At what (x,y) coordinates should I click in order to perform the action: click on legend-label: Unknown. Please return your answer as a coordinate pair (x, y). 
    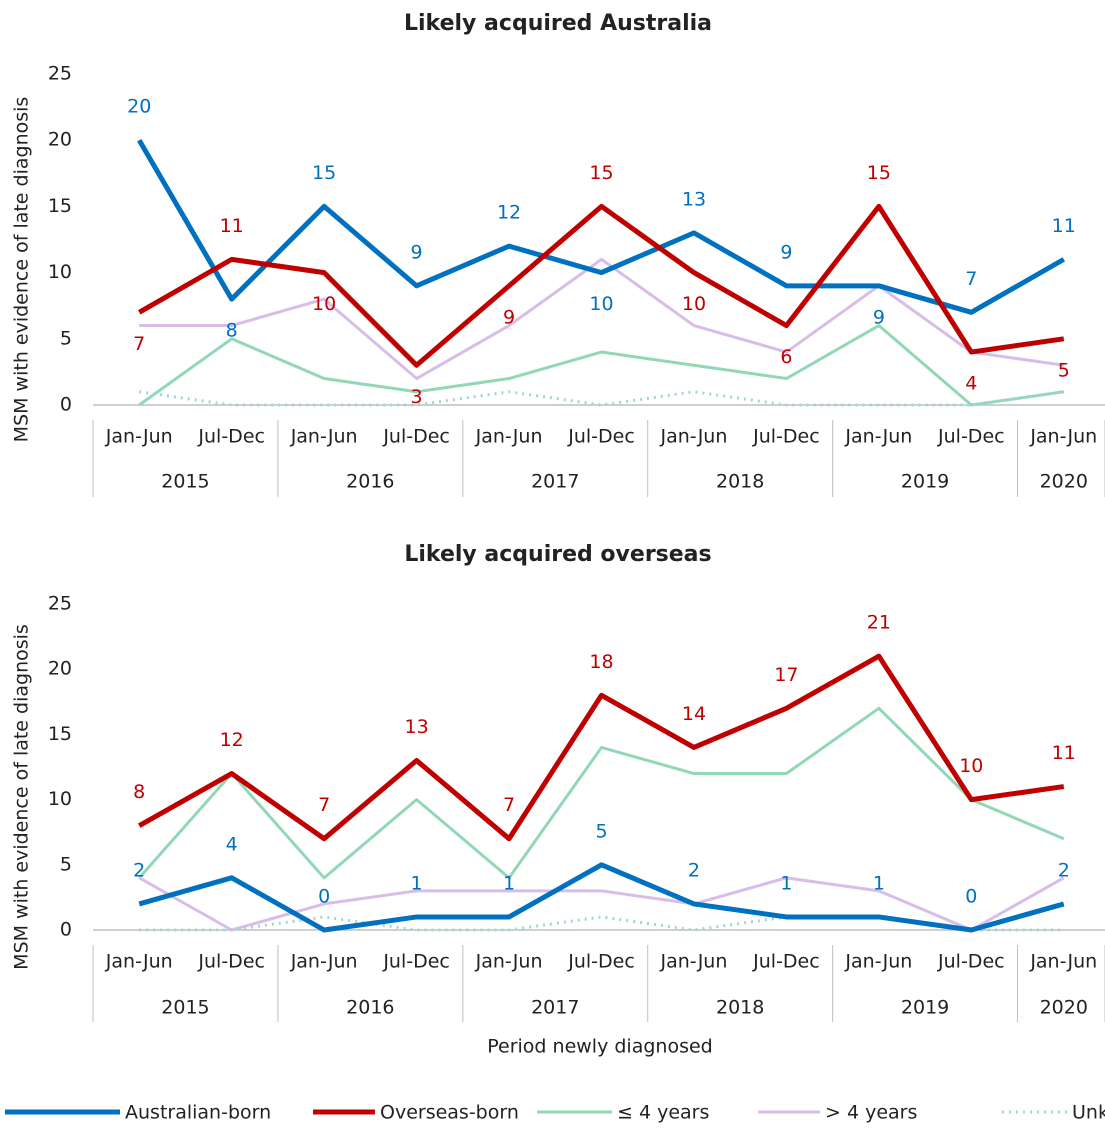
    Looking at the image, I should click on (1088, 1113).